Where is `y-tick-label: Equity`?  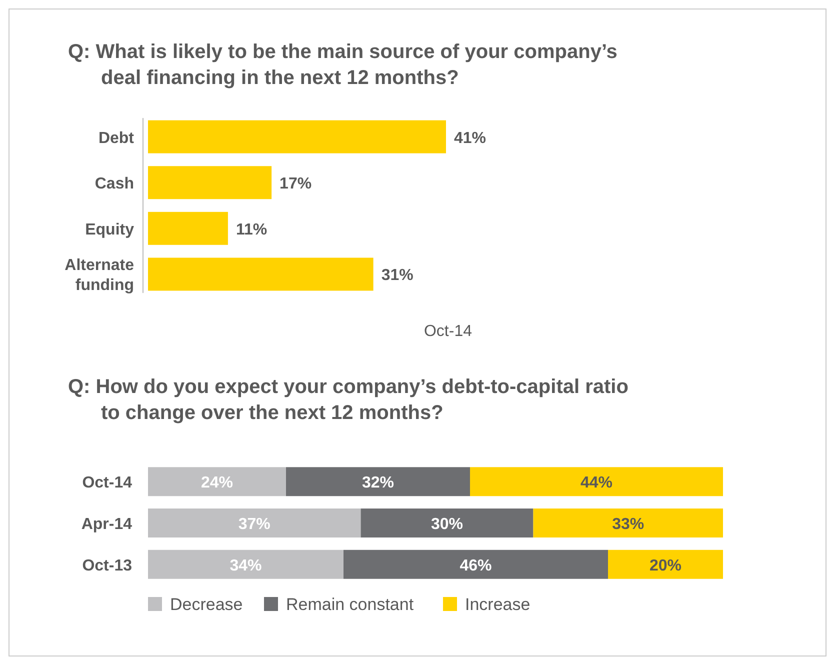 y-tick-label: Equity is located at coordinates (109, 229).